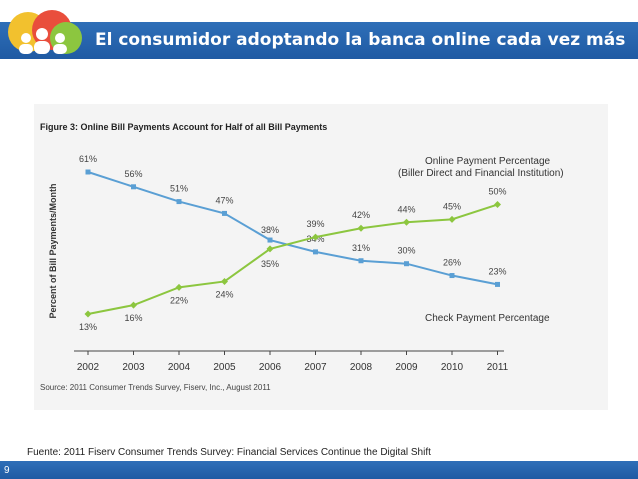 Image resolution: width=638 pixels, height=479 pixels. Describe the element at coordinates (88, 327) in the screenshot. I see `data-label: 13%` at that location.